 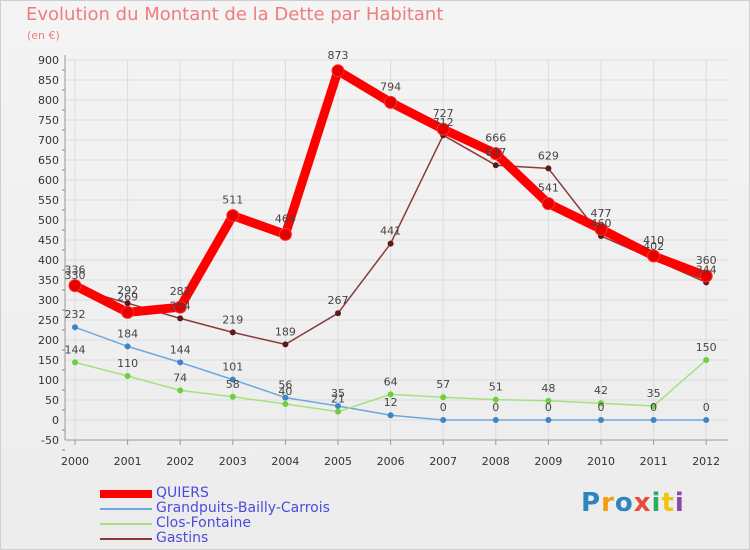 What do you see at coordinates (48, 260) in the screenshot?
I see `y-tick-label: 400` at bounding box center [48, 260].